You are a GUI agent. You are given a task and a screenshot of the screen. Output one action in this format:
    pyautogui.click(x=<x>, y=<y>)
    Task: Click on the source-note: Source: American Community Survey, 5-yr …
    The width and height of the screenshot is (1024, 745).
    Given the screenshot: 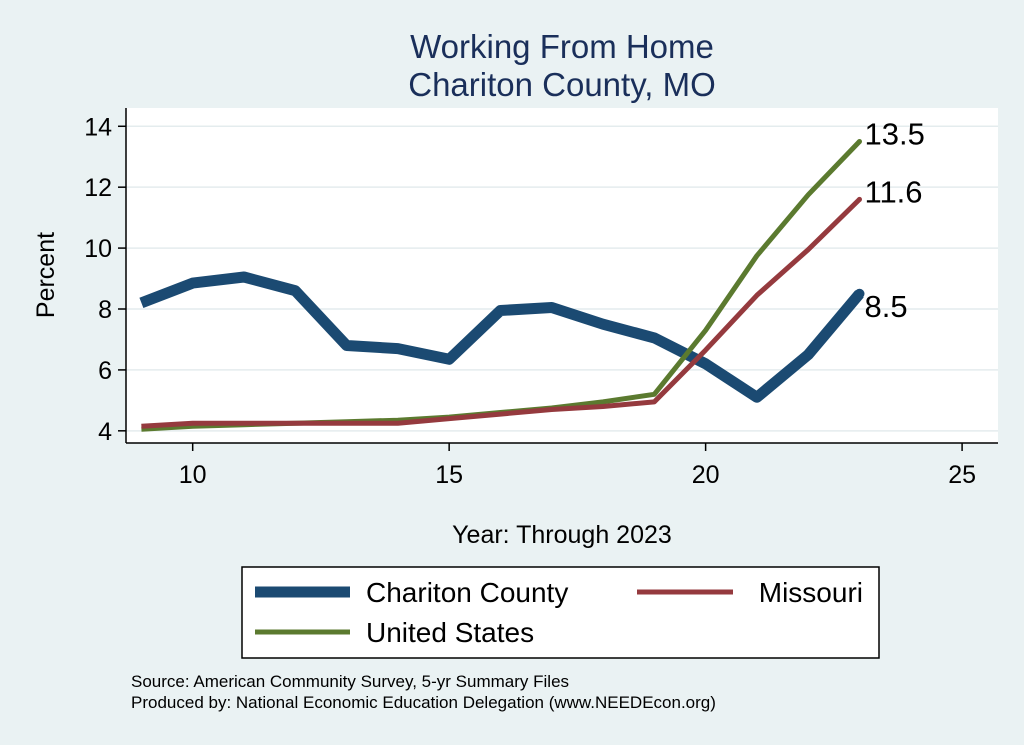 What is the action you would take?
    pyautogui.click(x=350, y=681)
    